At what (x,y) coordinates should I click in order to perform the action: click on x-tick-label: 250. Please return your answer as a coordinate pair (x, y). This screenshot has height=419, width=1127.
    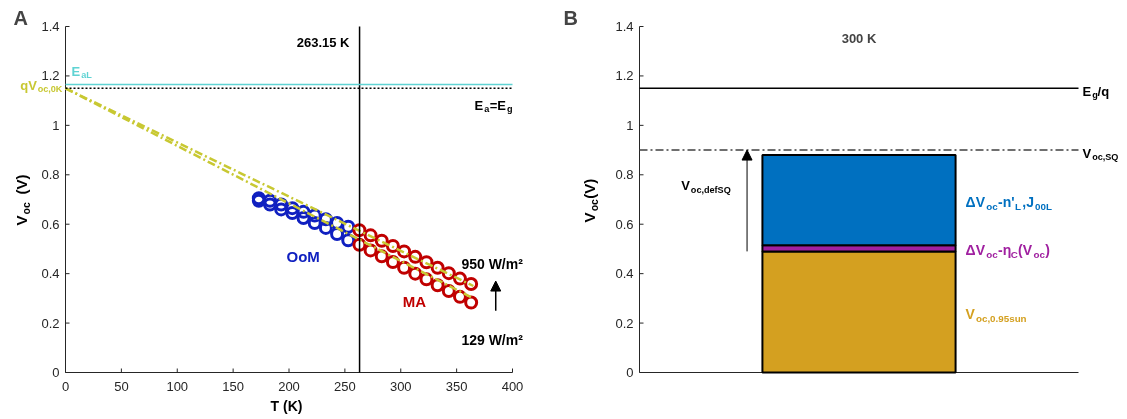
    Looking at the image, I should click on (345, 386).